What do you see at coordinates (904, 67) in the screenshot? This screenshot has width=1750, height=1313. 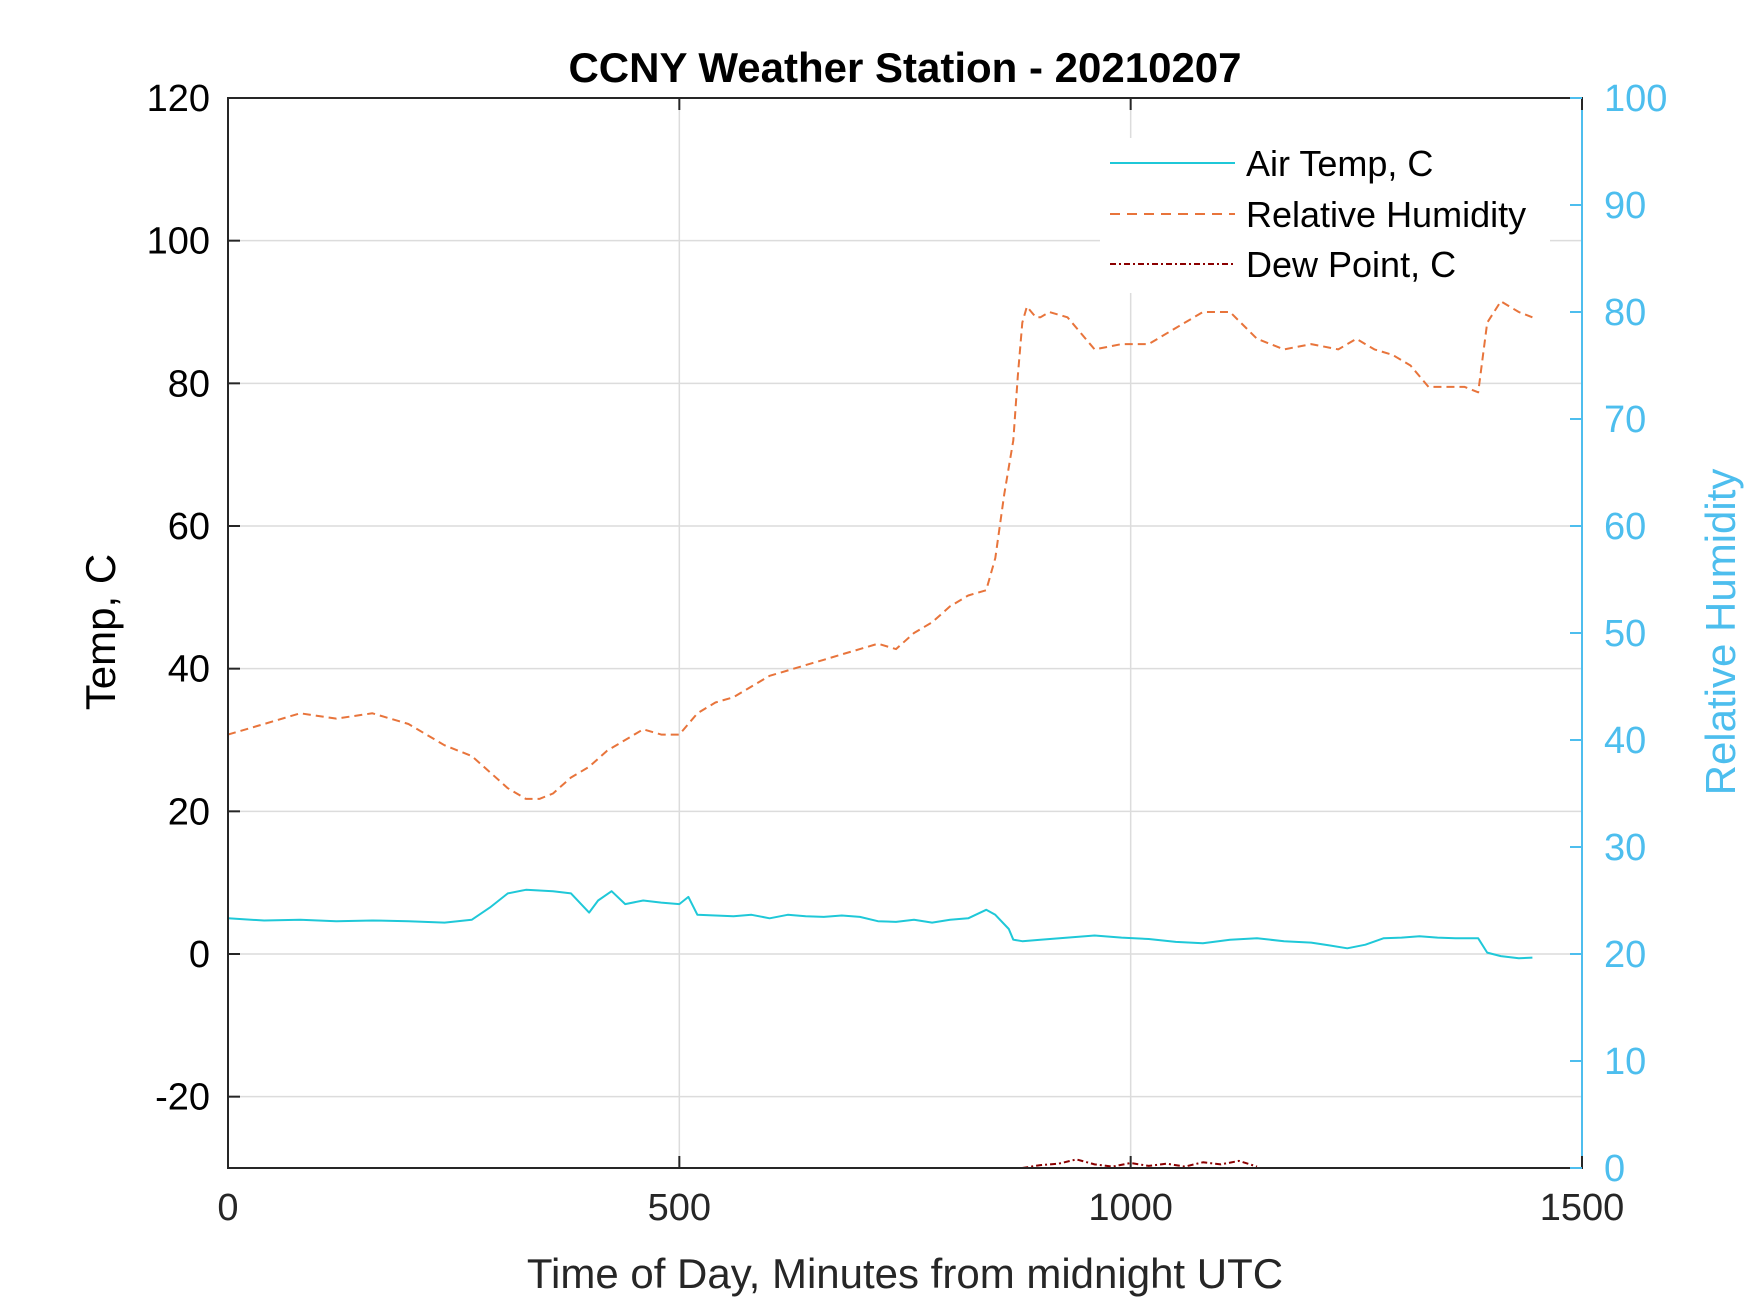 I see `chart-title: CCNY Weather Station - 20210207` at bounding box center [904, 67].